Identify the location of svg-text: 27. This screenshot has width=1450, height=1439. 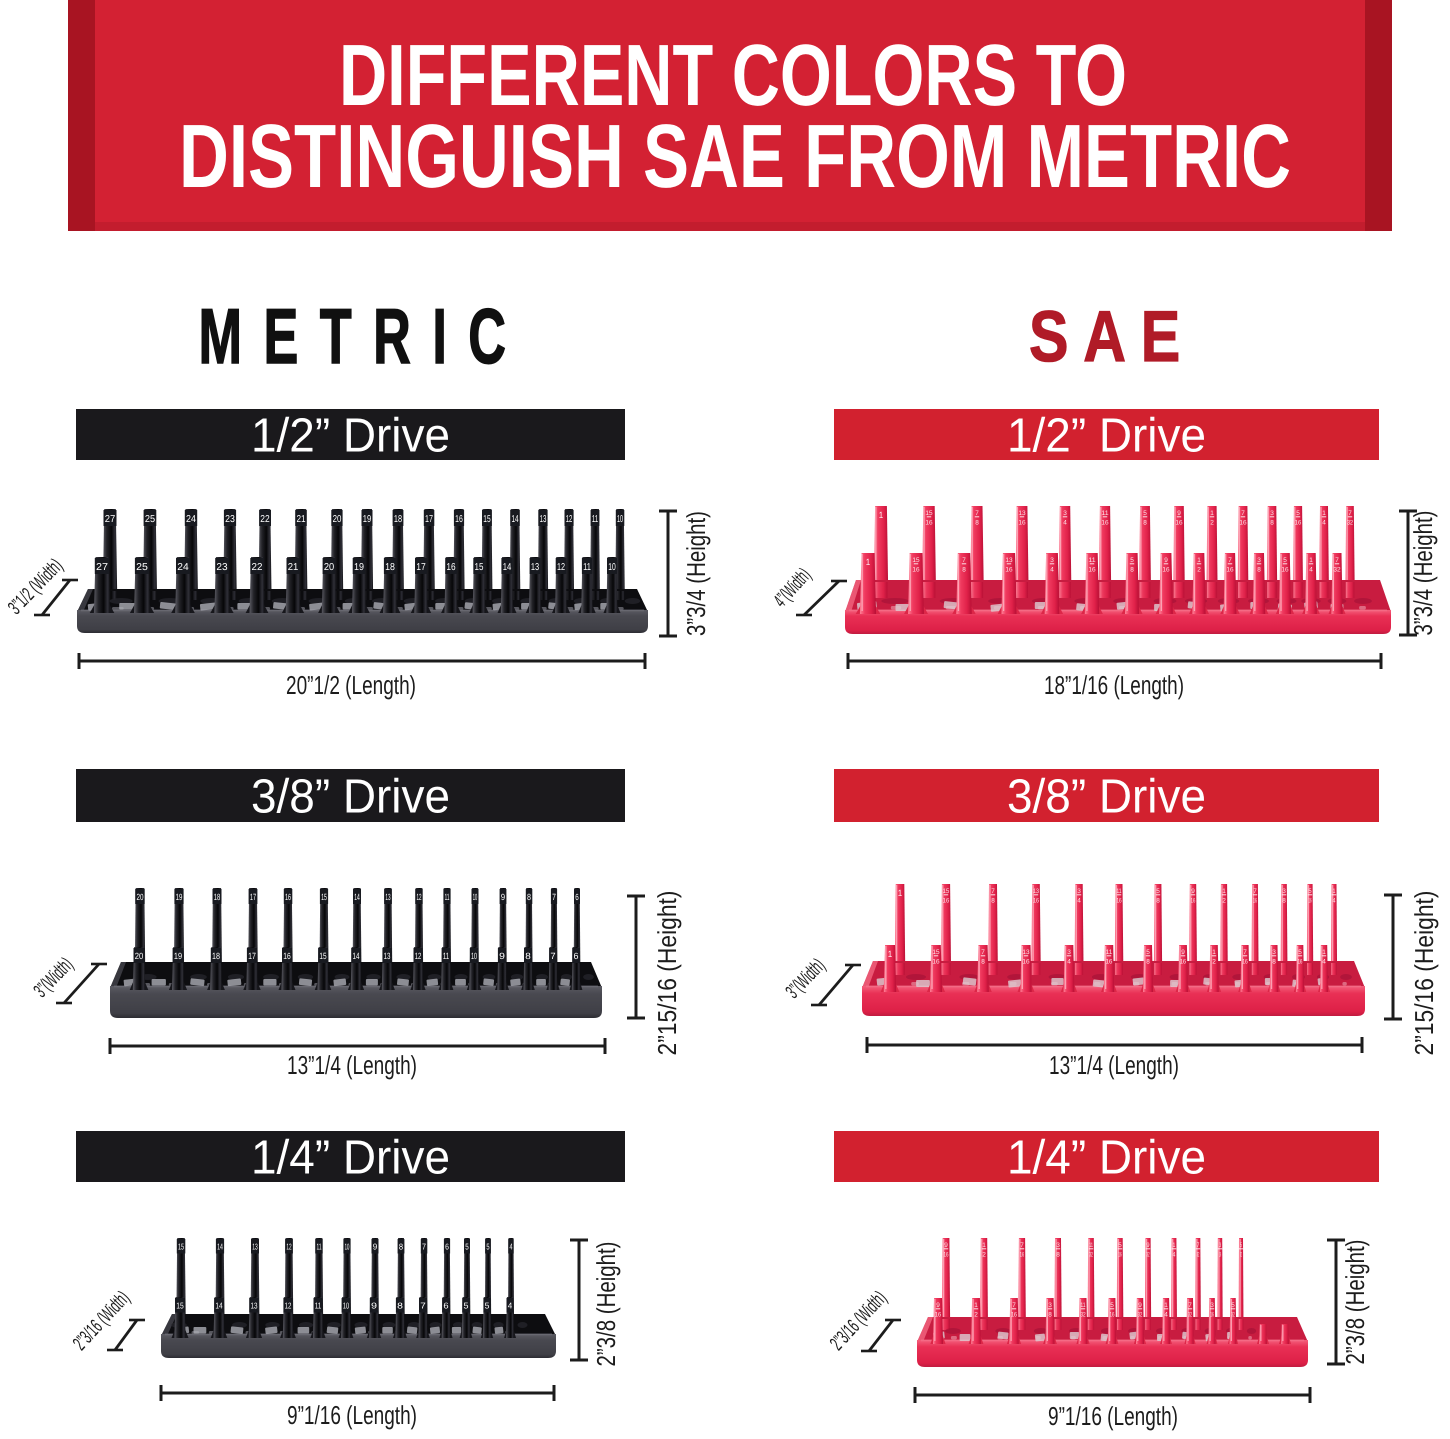
(110, 519).